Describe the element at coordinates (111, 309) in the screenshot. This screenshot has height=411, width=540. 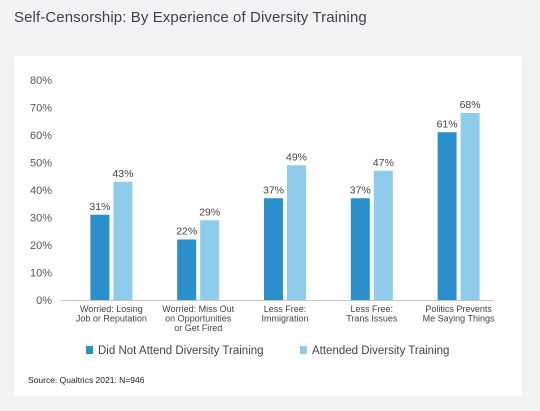
I see `category-label: Worried: Losing` at that location.